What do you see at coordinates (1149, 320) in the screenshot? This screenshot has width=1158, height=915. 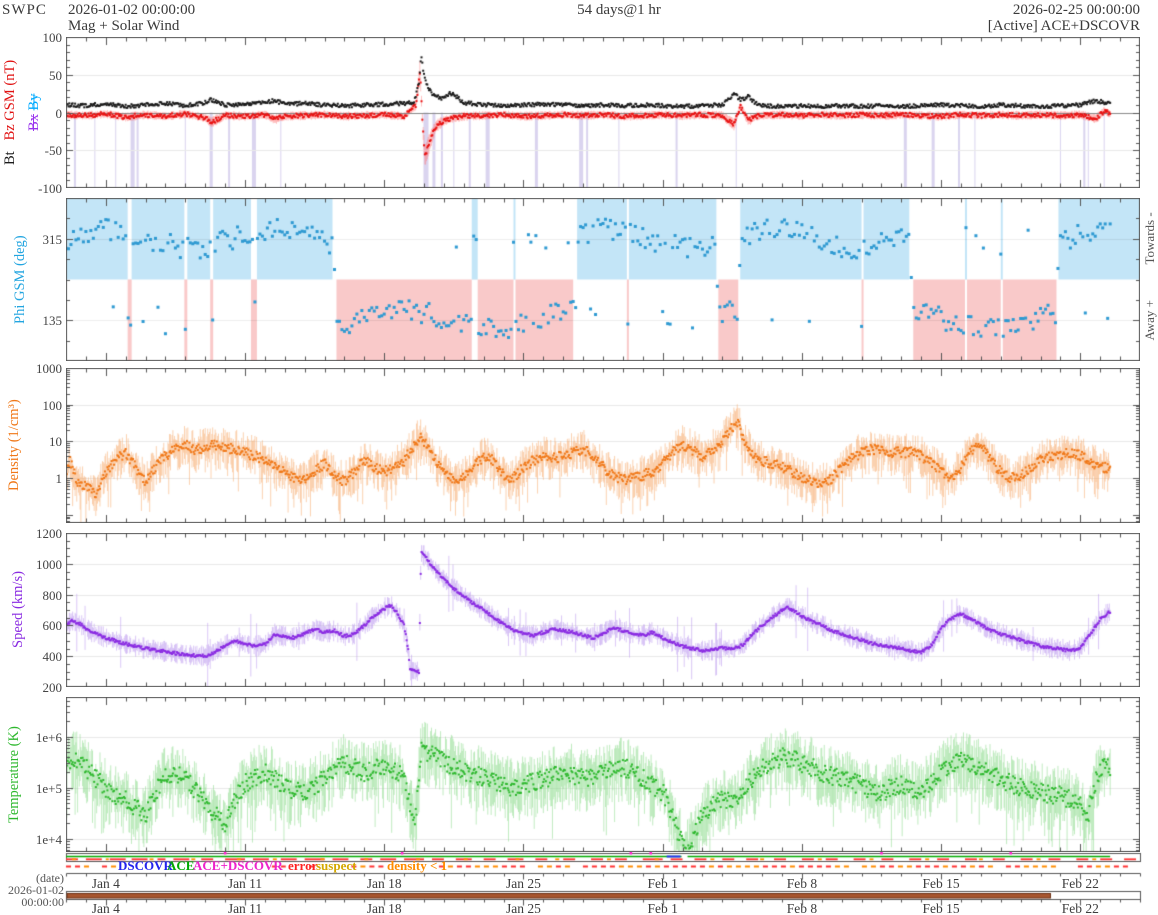 I see `away-label: Away +` at bounding box center [1149, 320].